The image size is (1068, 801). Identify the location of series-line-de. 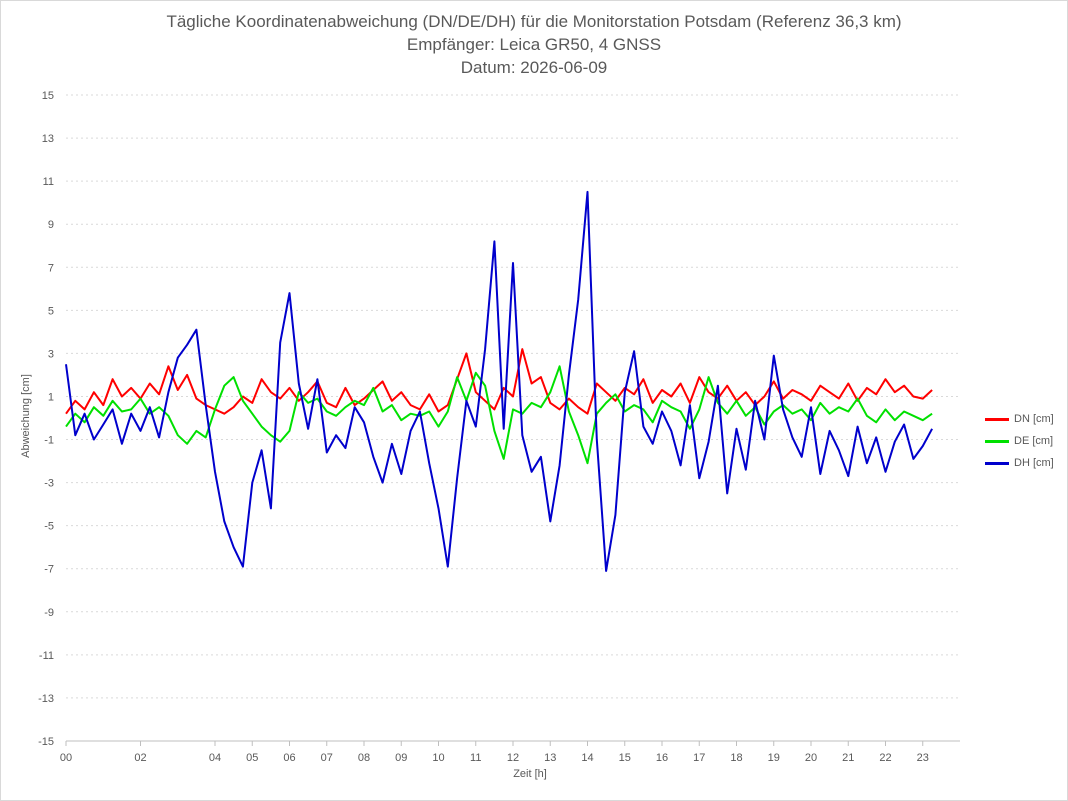
(499, 415).